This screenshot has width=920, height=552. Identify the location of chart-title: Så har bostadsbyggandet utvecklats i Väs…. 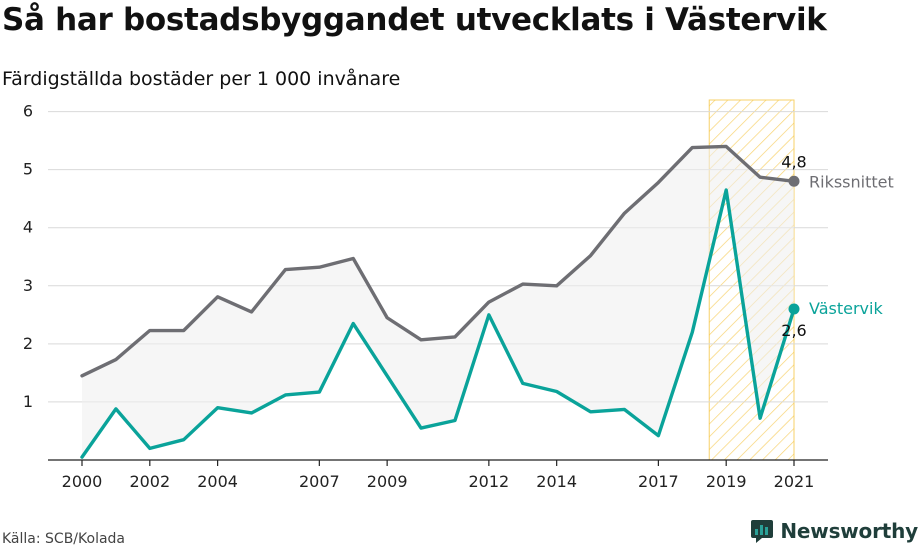
(414, 20).